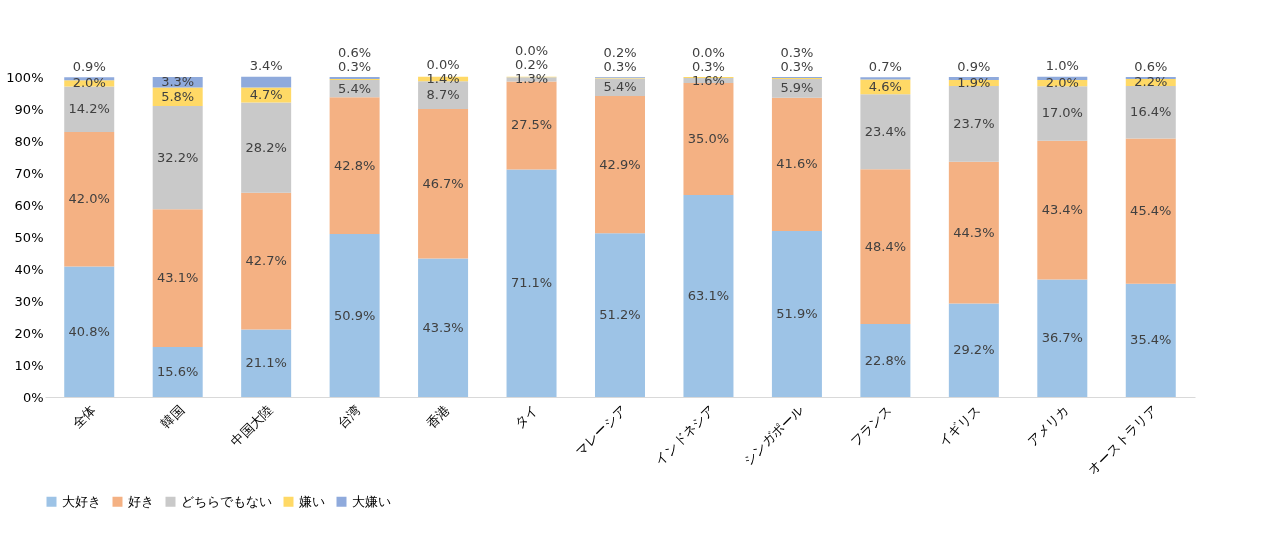  What do you see at coordinates (29, 365) in the screenshot?
I see `y-tick-label: 10%` at bounding box center [29, 365].